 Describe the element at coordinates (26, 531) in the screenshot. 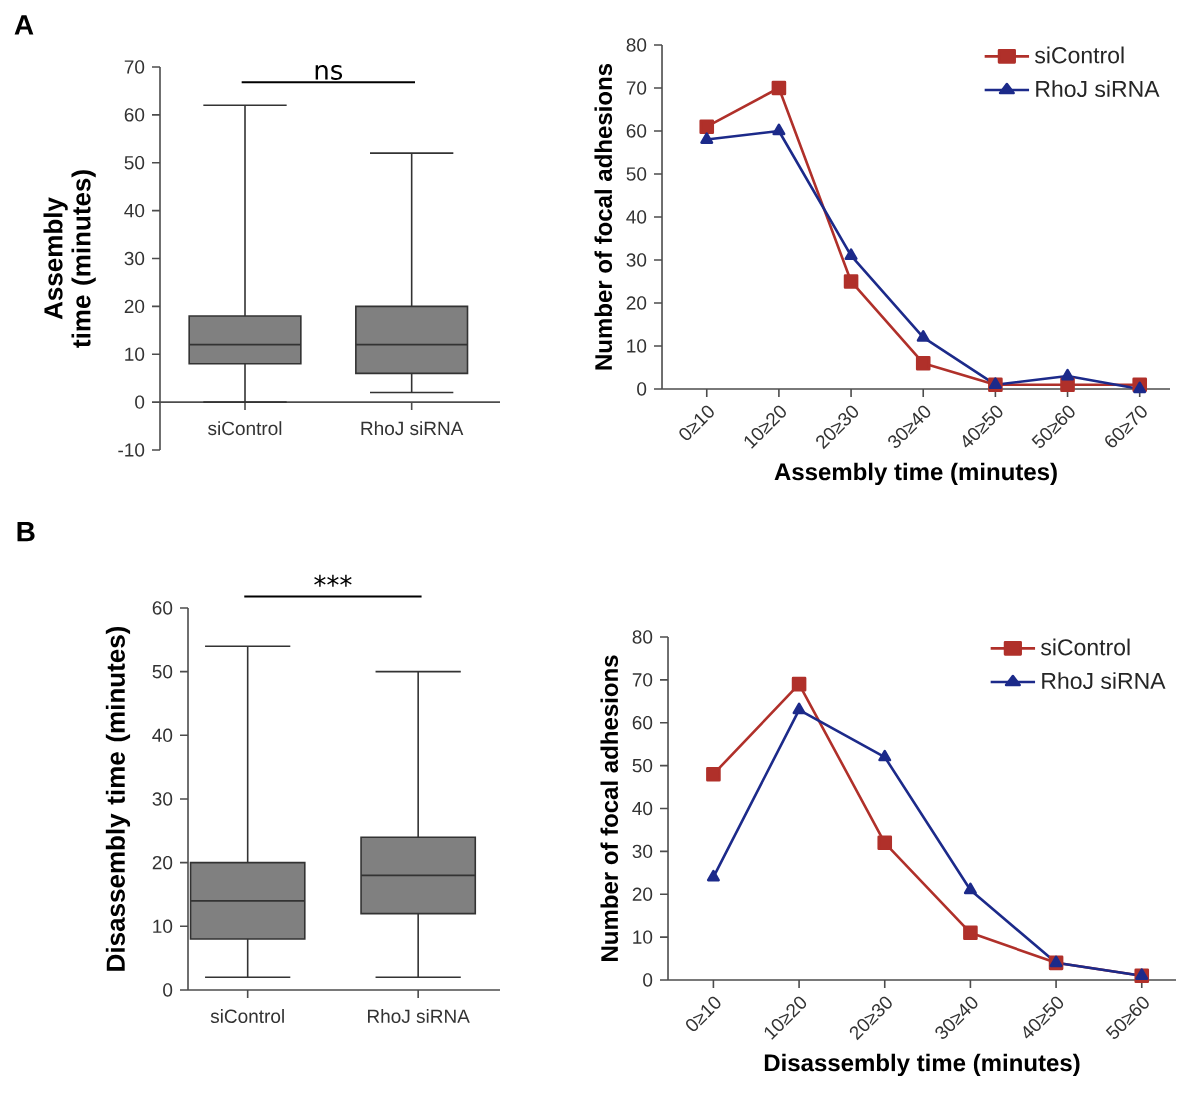

I see `text: B` at that location.